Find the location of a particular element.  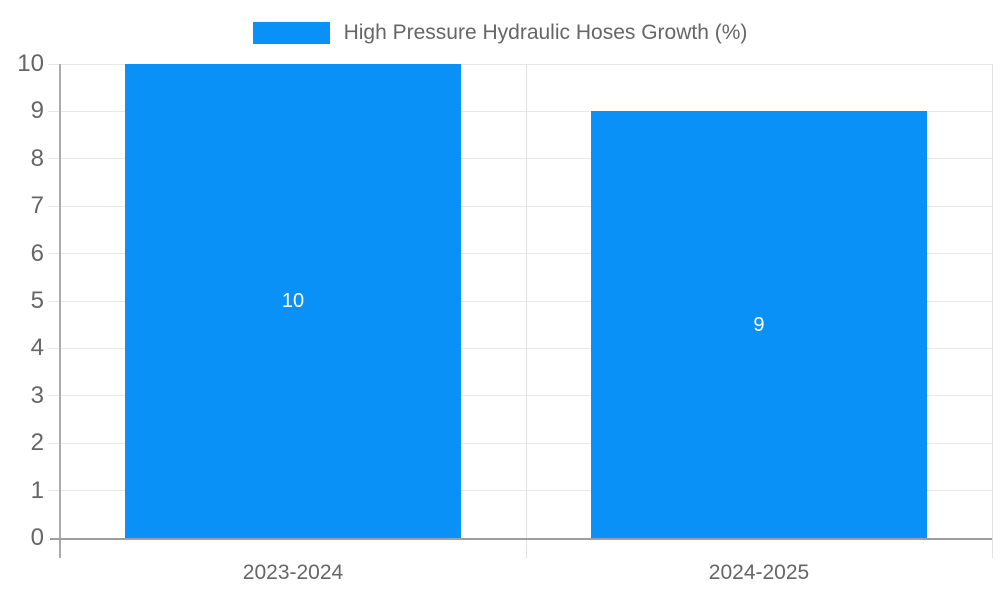

legend: High Pressure Hydraulic Hoses Growth (%) is located at coordinates (500, 33).